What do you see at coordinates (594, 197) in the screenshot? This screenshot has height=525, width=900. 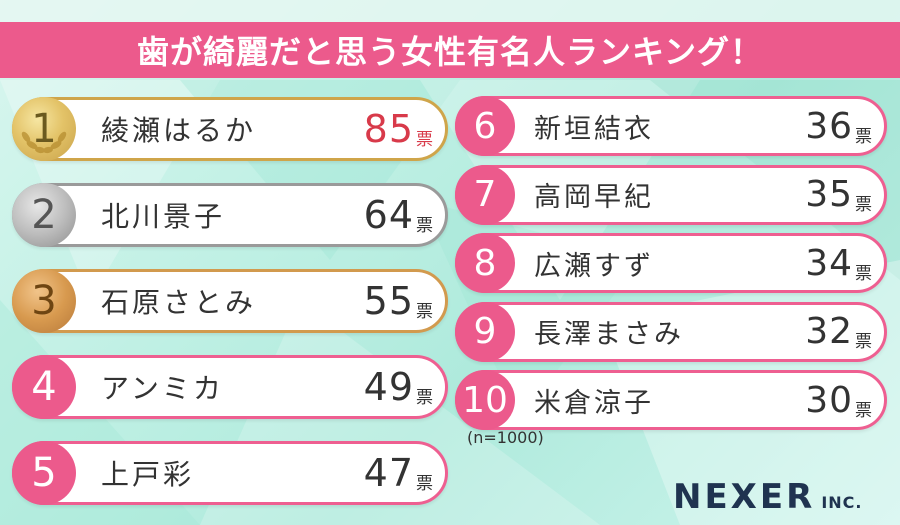 I see `celebrity-name: 高岡早紀` at bounding box center [594, 197].